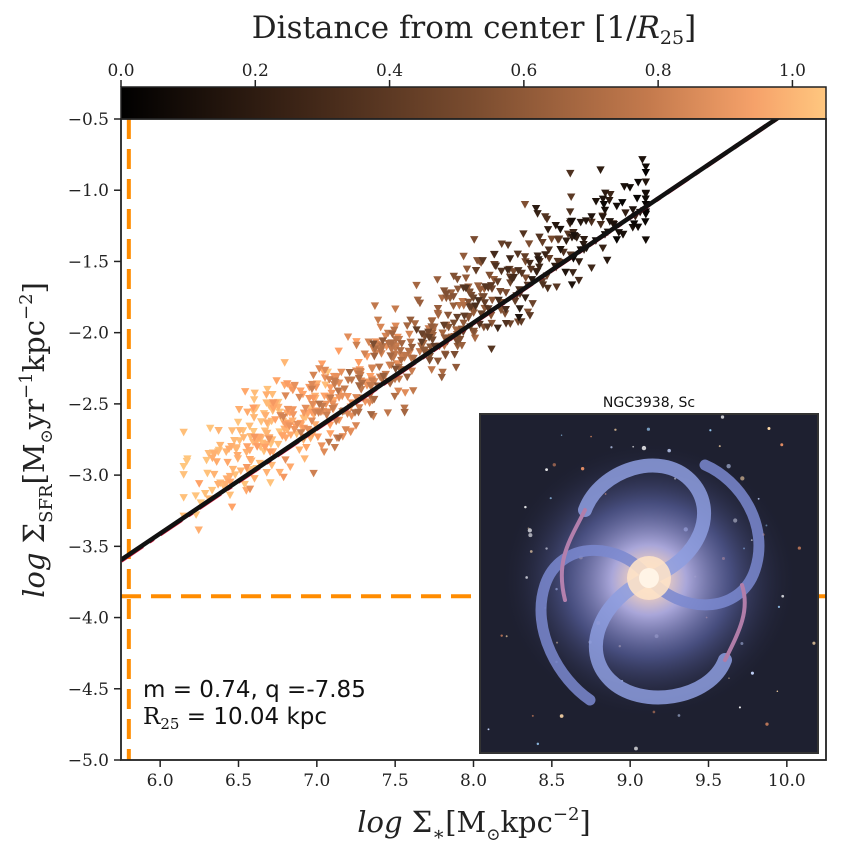  Describe the element at coordinates (120, 71) in the screenshot. I see `colorbar-tick-label: 0.0` at that location.